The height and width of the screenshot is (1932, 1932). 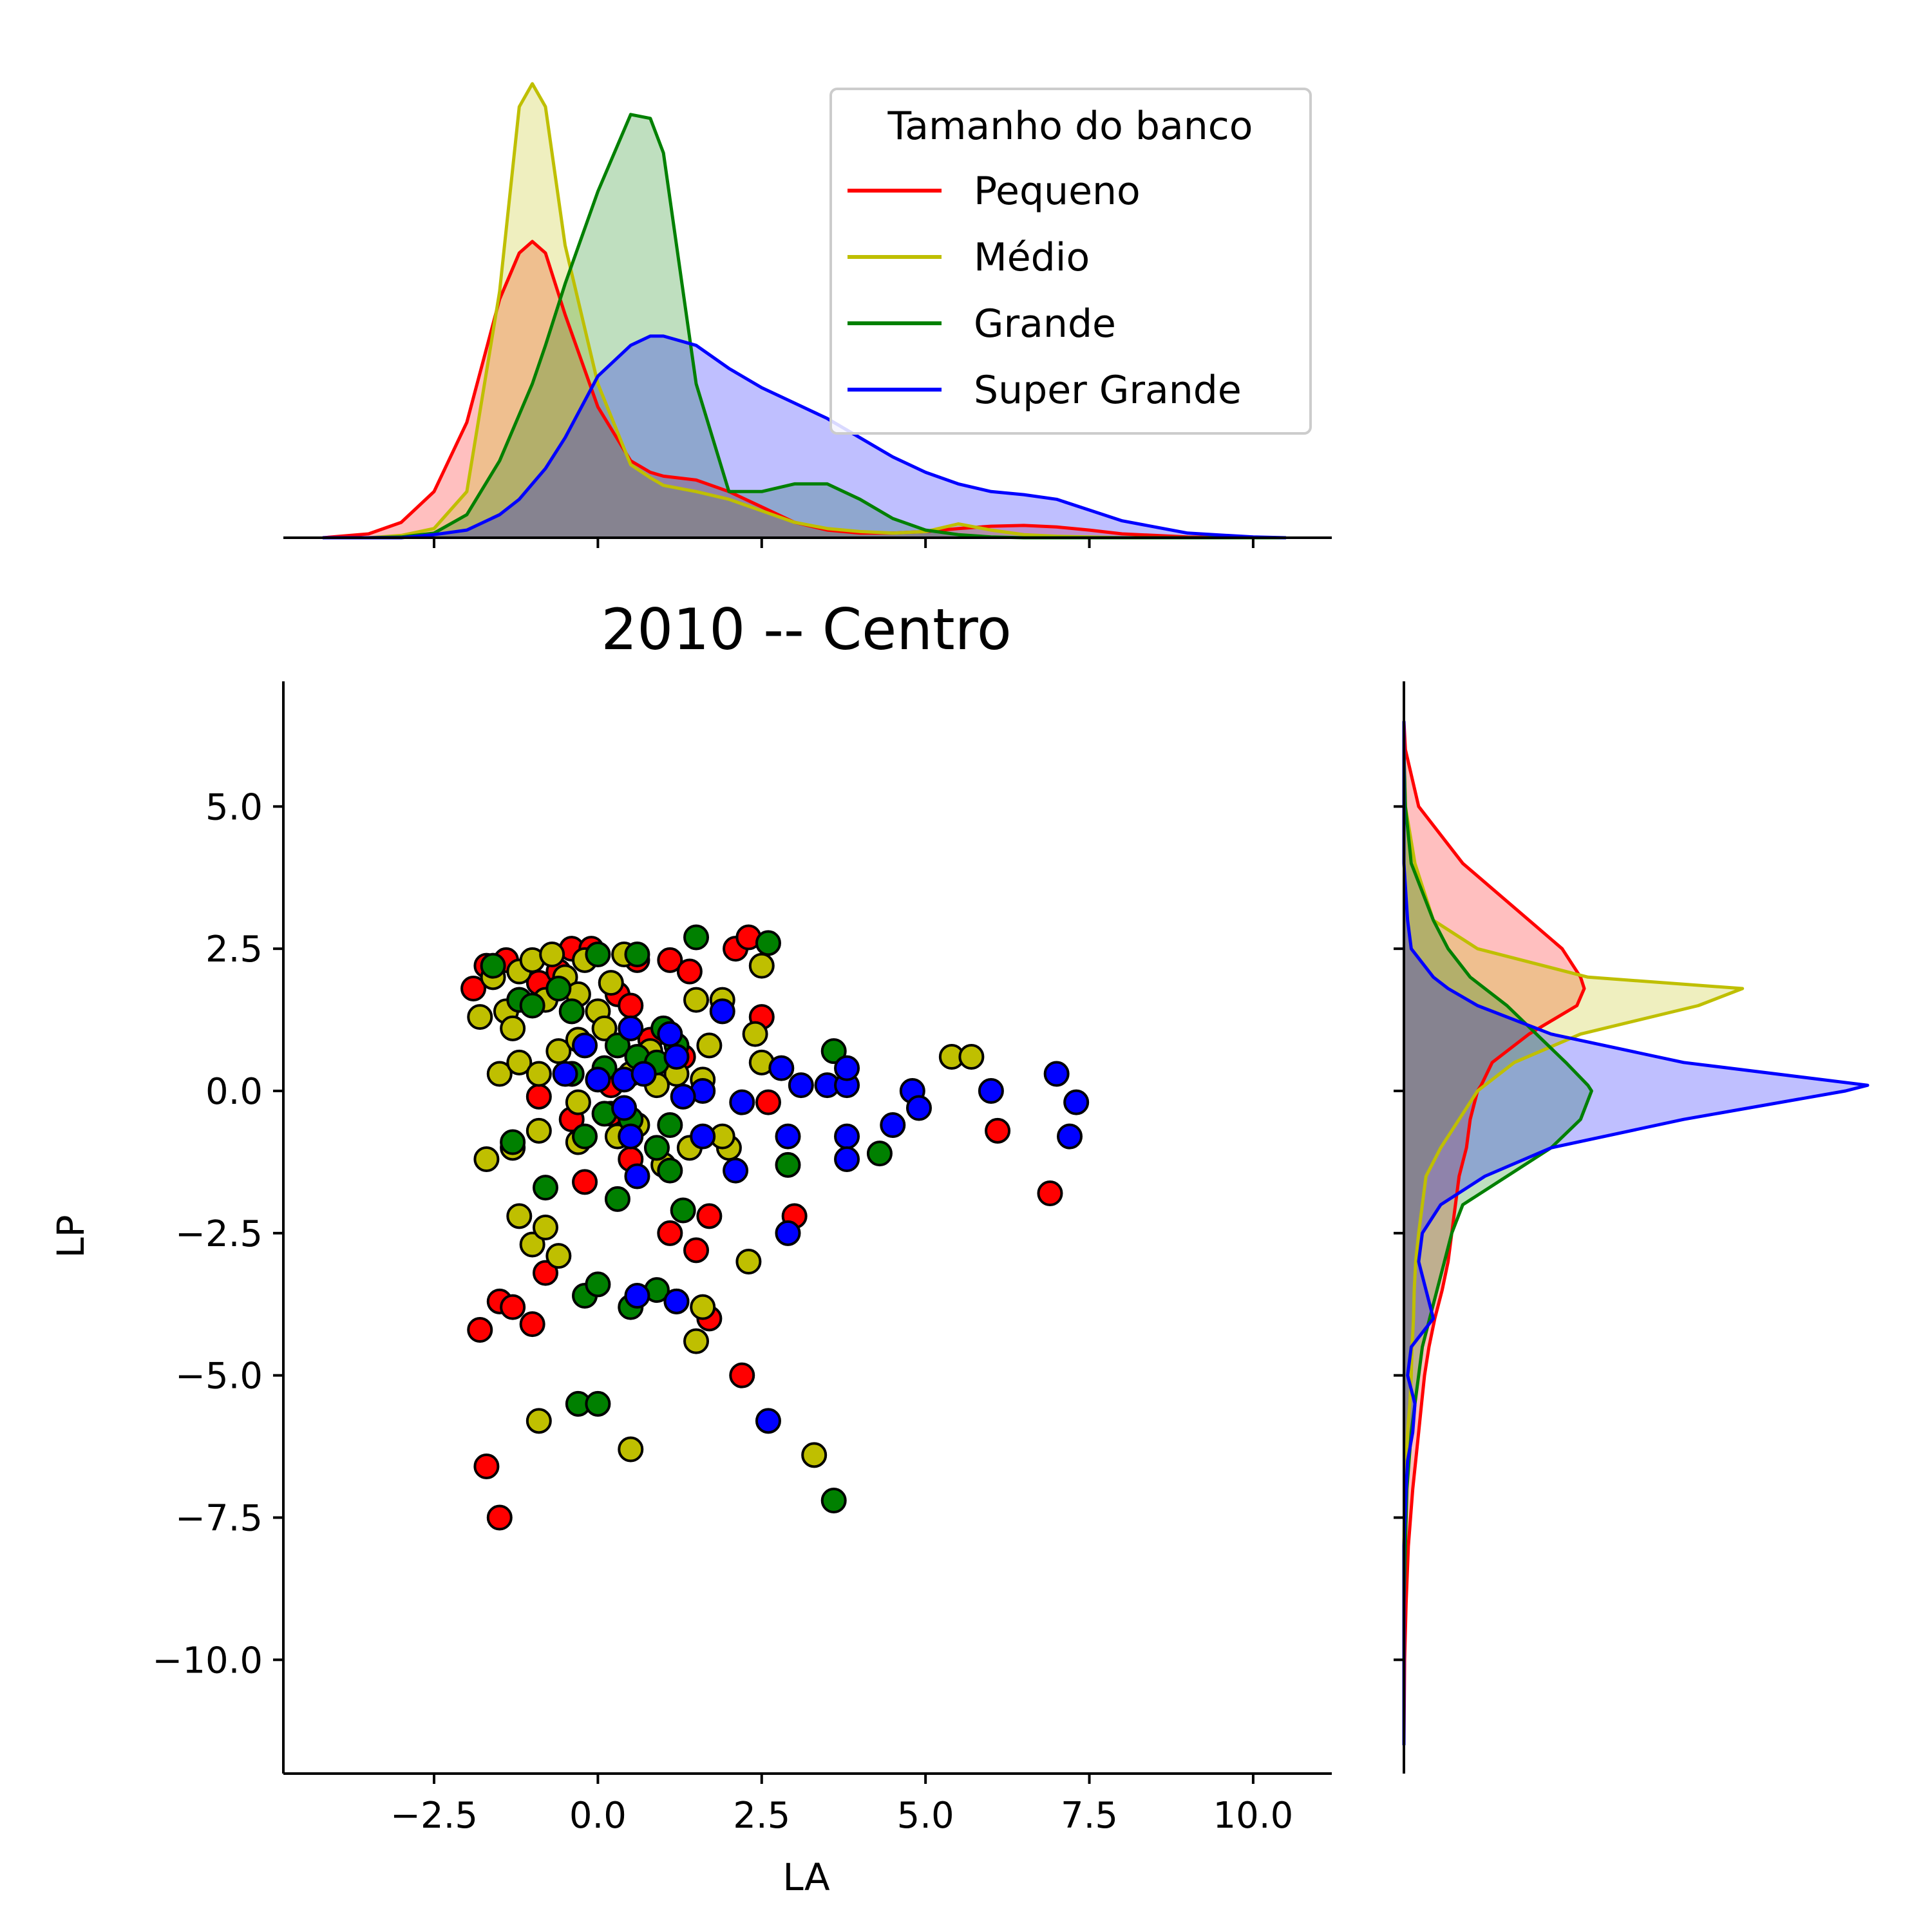 I want to click on x-axis-label: LA, so click(x=806, y=1877).